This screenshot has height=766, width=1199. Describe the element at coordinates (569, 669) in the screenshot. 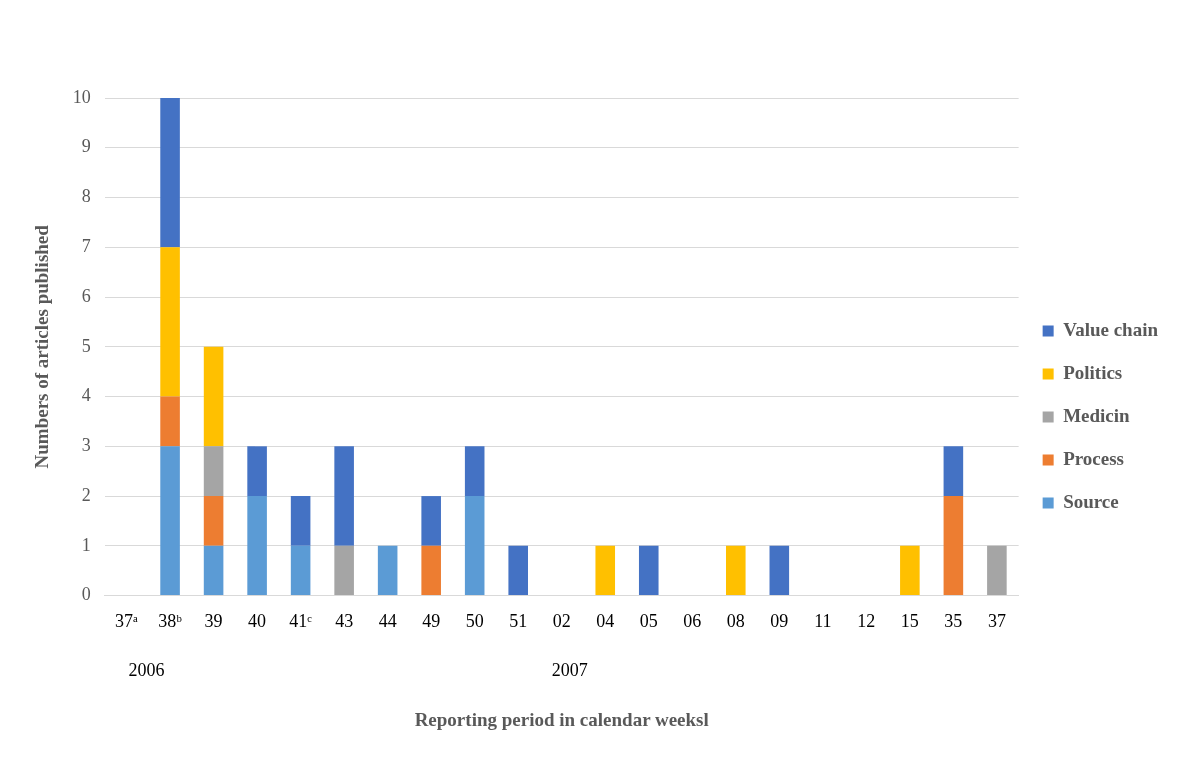

I see `text: 2007` at that location.